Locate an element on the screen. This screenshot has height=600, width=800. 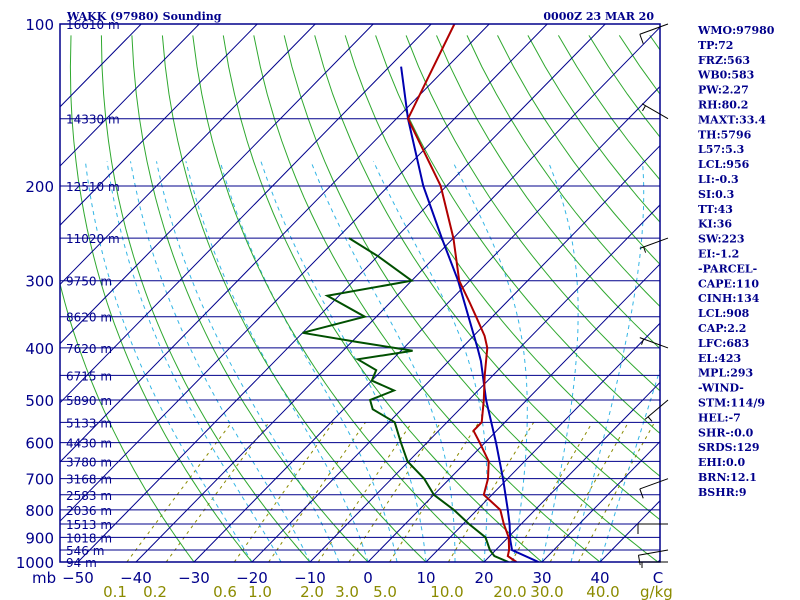
mixing-ratio-tick-label: 0.2 is located at coordinates (155, 591).